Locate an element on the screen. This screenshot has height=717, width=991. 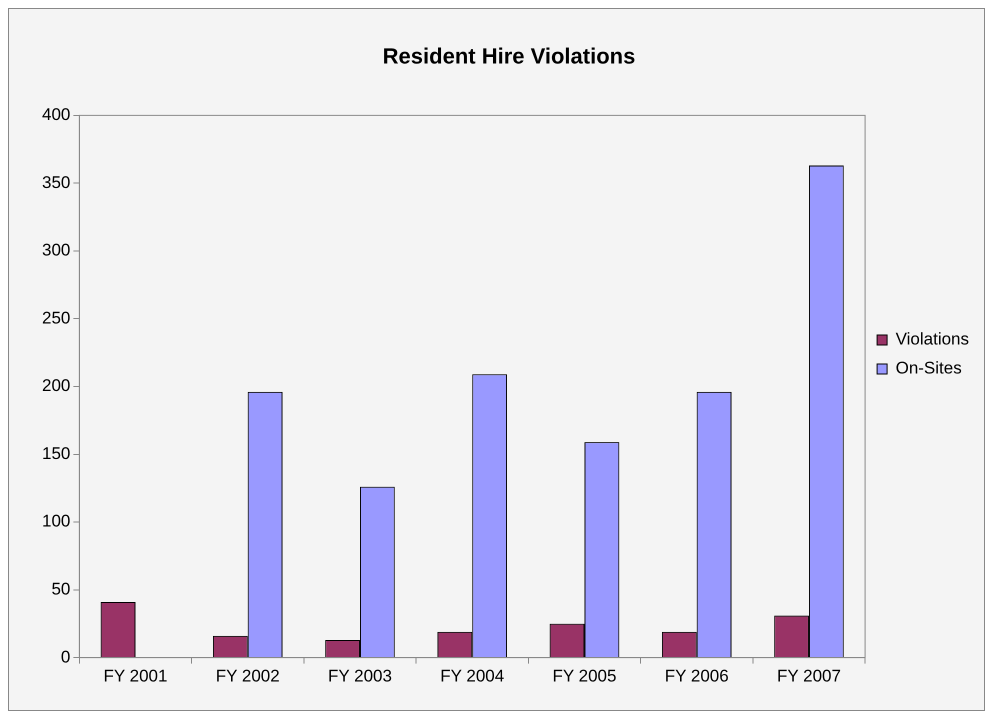
x-tick-label: FY 2001 is located at coordinates (136, 676).